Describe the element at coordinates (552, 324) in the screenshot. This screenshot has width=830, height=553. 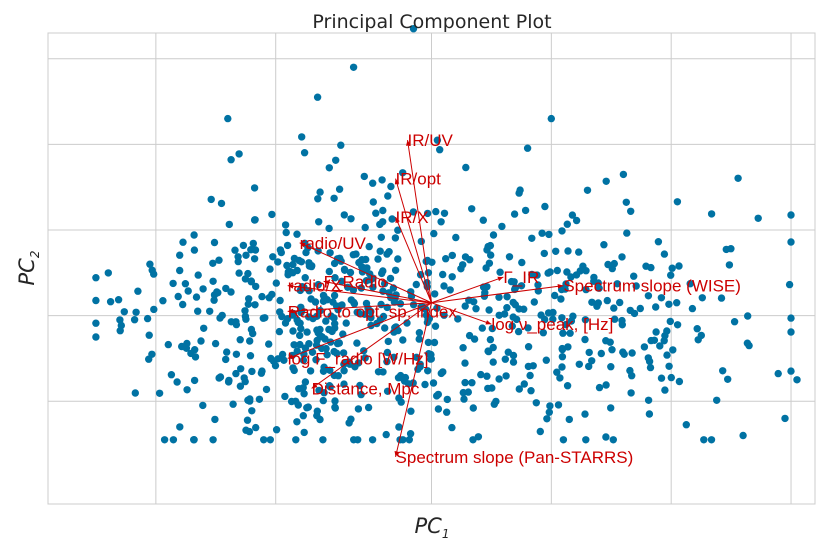
I see `loading-label: log ν_peak, [Hz]` at that location.